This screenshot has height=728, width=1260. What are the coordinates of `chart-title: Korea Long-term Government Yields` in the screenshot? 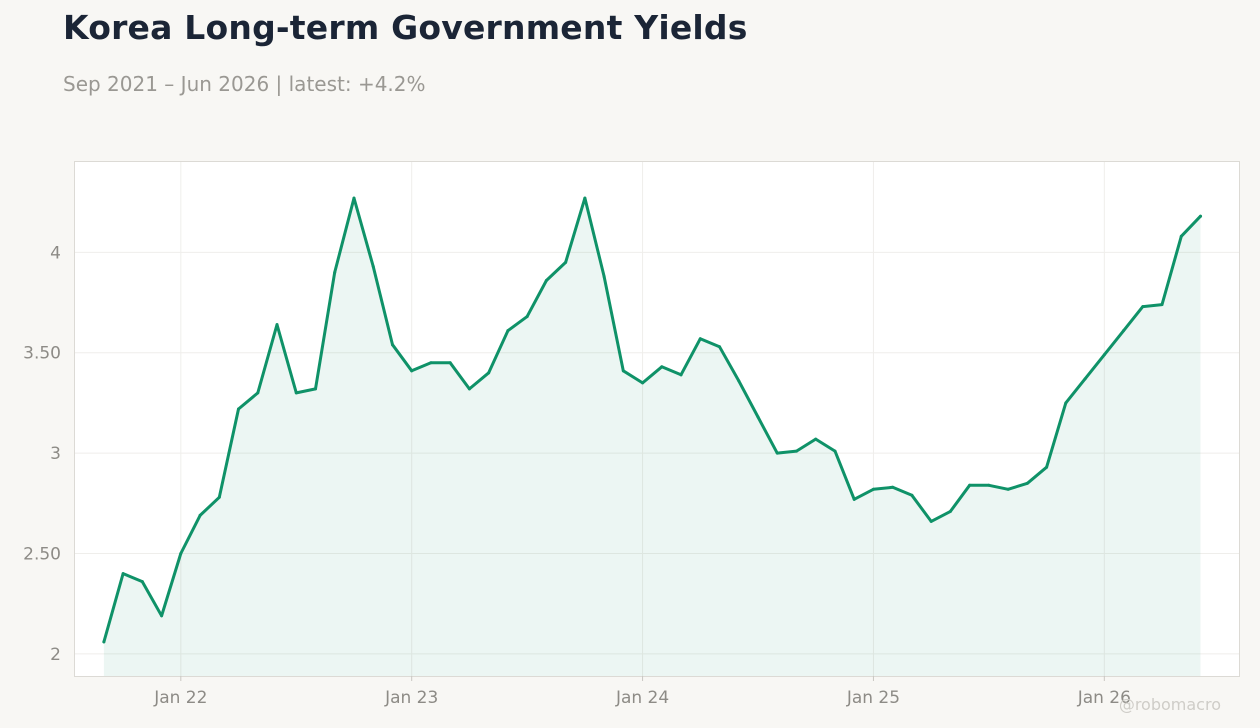 It's located at (405, 27).